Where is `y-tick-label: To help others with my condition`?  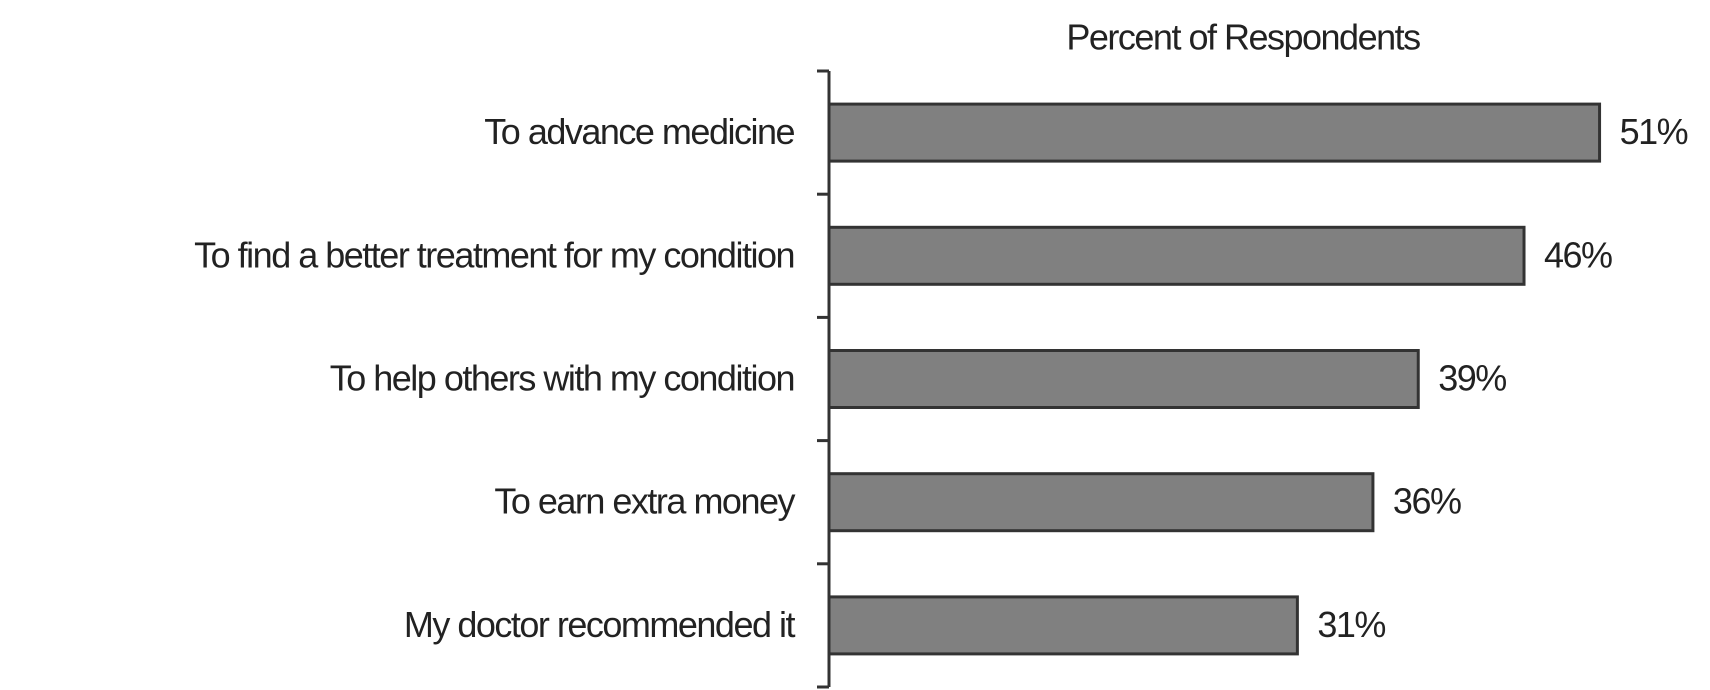
y-tick-label: To help others with my condition is located at coordinates (562, 378).